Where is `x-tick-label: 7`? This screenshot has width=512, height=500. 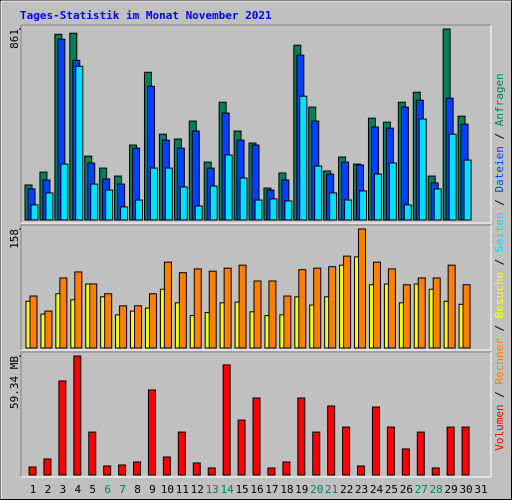
x-tick-label: 7 is located at coordinates (122, 489).